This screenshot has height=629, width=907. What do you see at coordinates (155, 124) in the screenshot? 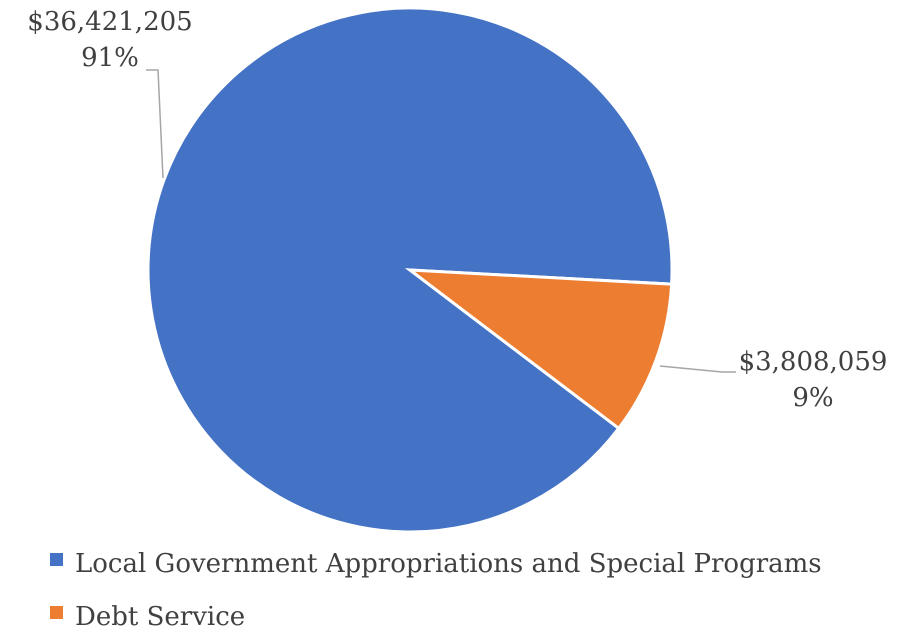
I see `leader-line-local-government` at bounding box center [155, 124].